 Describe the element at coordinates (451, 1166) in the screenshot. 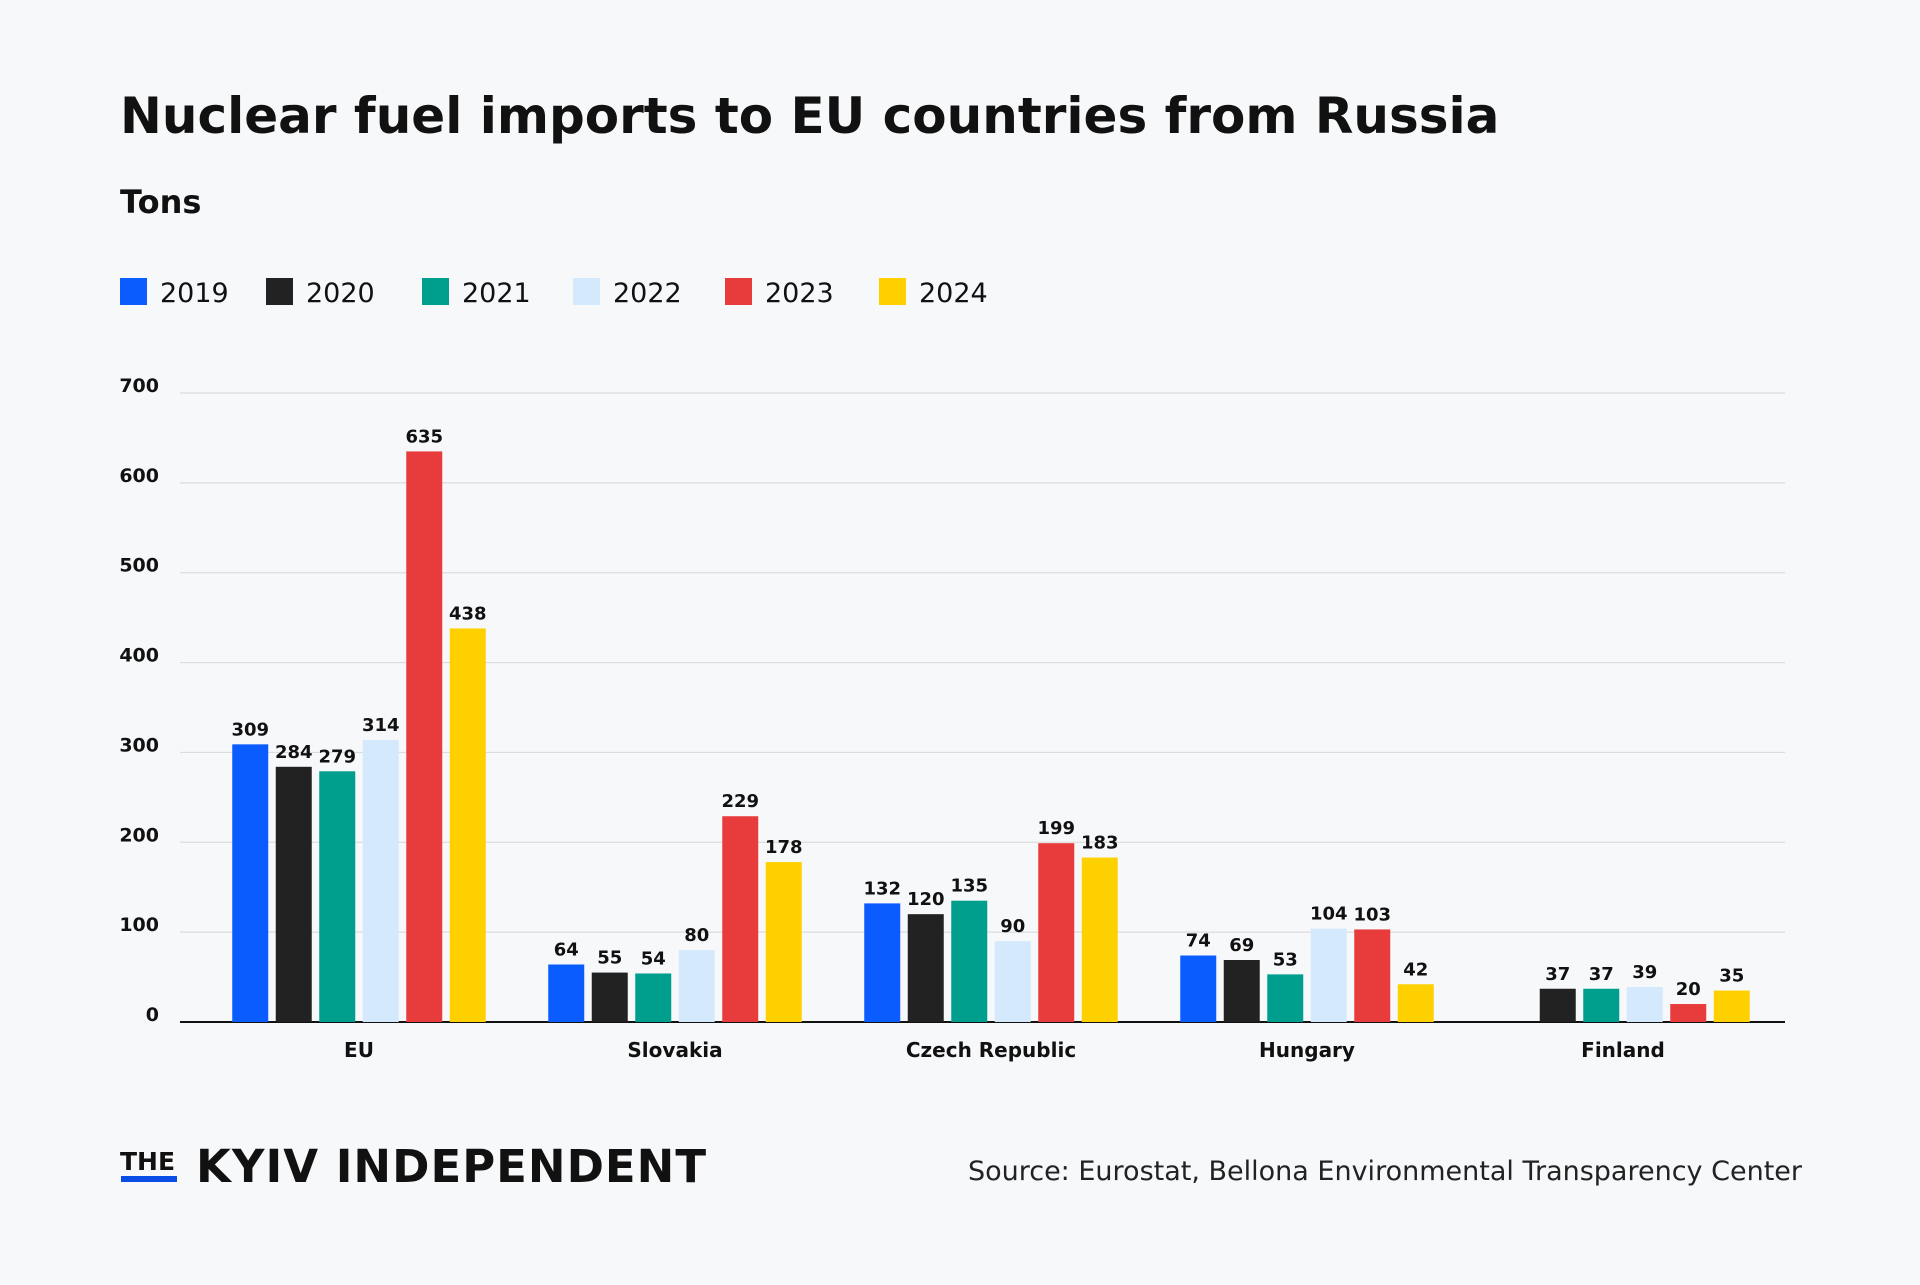

I see `logo-name: KYIV INDEPENDENT` at that location.